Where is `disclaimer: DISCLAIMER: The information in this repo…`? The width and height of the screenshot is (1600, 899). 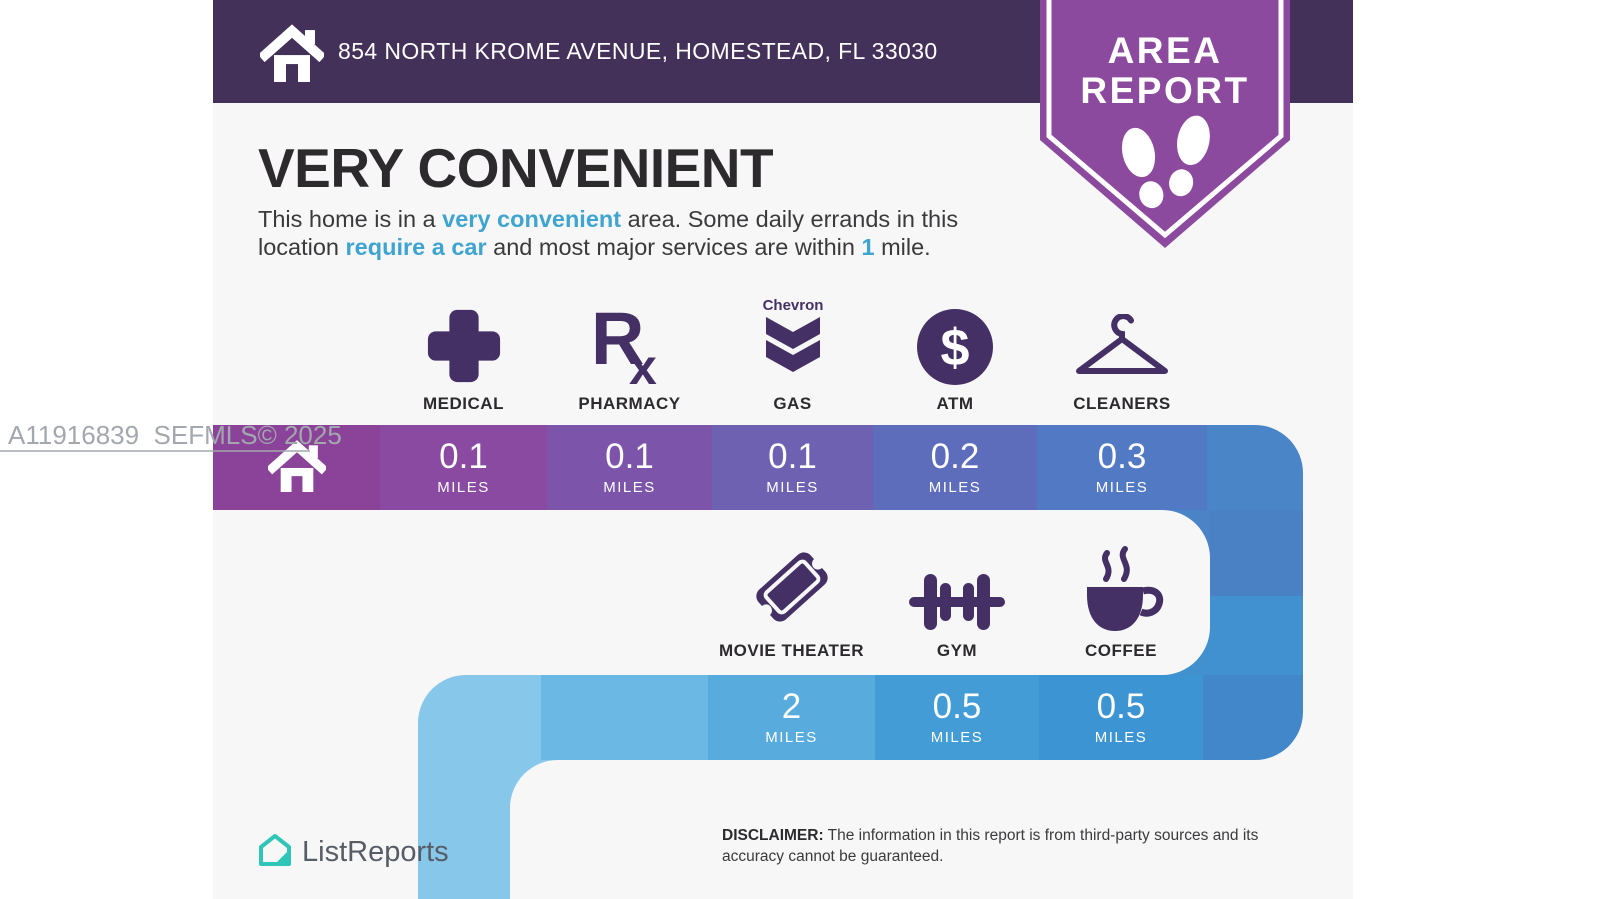
disclaimer: DISCLAIMER: The information in this repo… is located at coordinates (1014, 847).